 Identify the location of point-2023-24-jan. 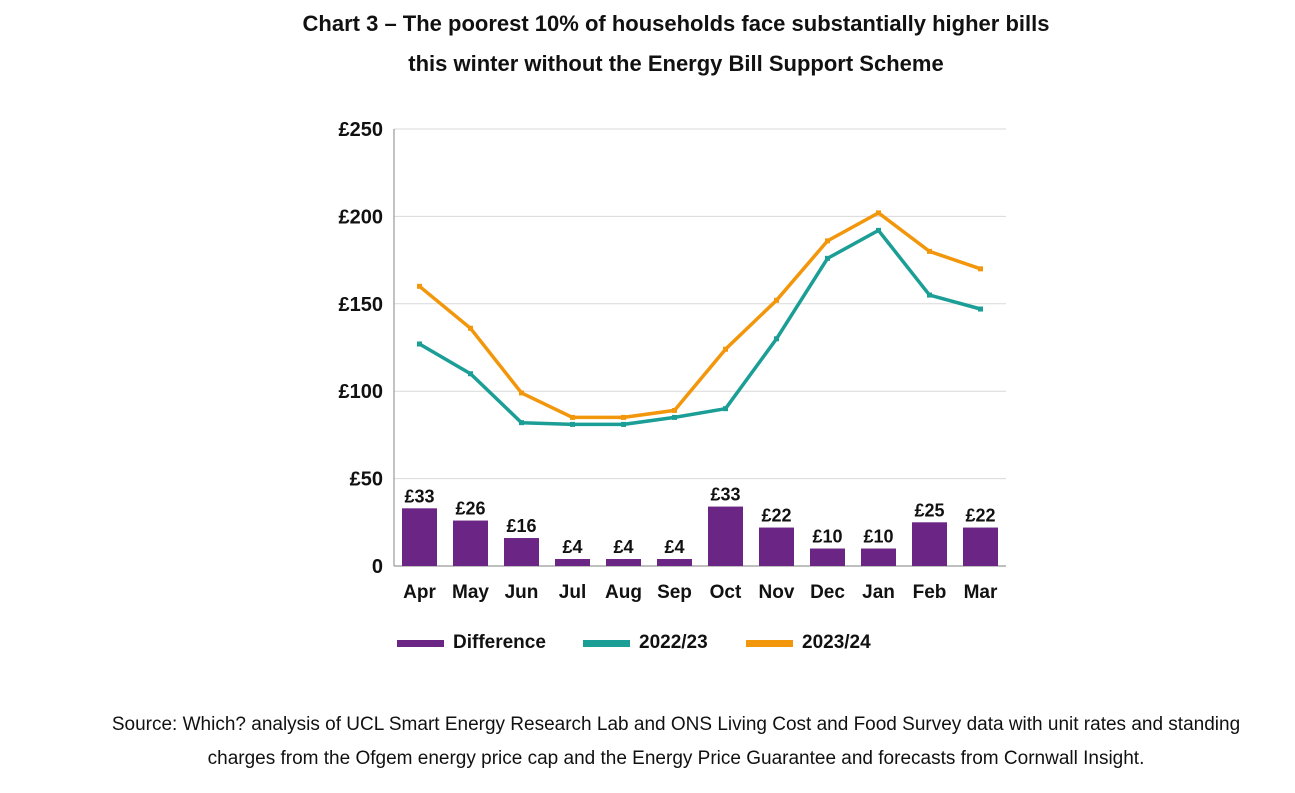
(878, 213).